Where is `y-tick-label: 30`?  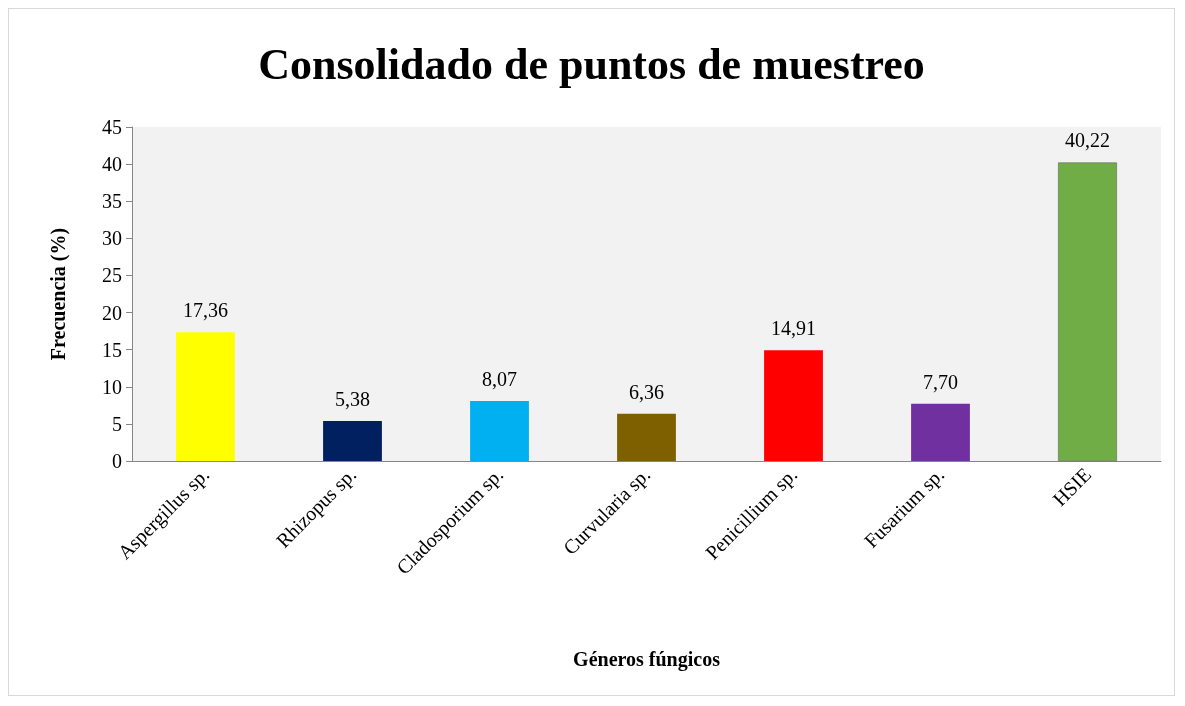 y-tick-label: 30 is located at coordinates (112, 238).